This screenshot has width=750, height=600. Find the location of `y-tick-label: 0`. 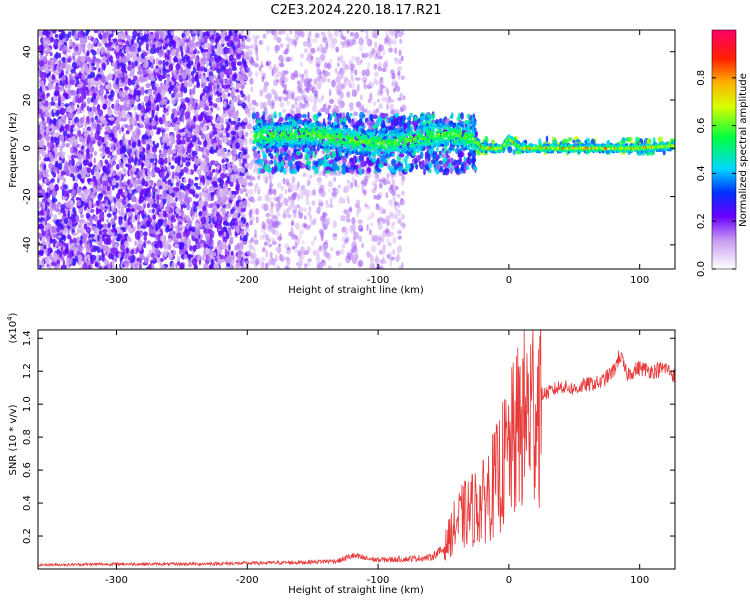

y-tick-label: 0 is located at coordinates (27, 148).